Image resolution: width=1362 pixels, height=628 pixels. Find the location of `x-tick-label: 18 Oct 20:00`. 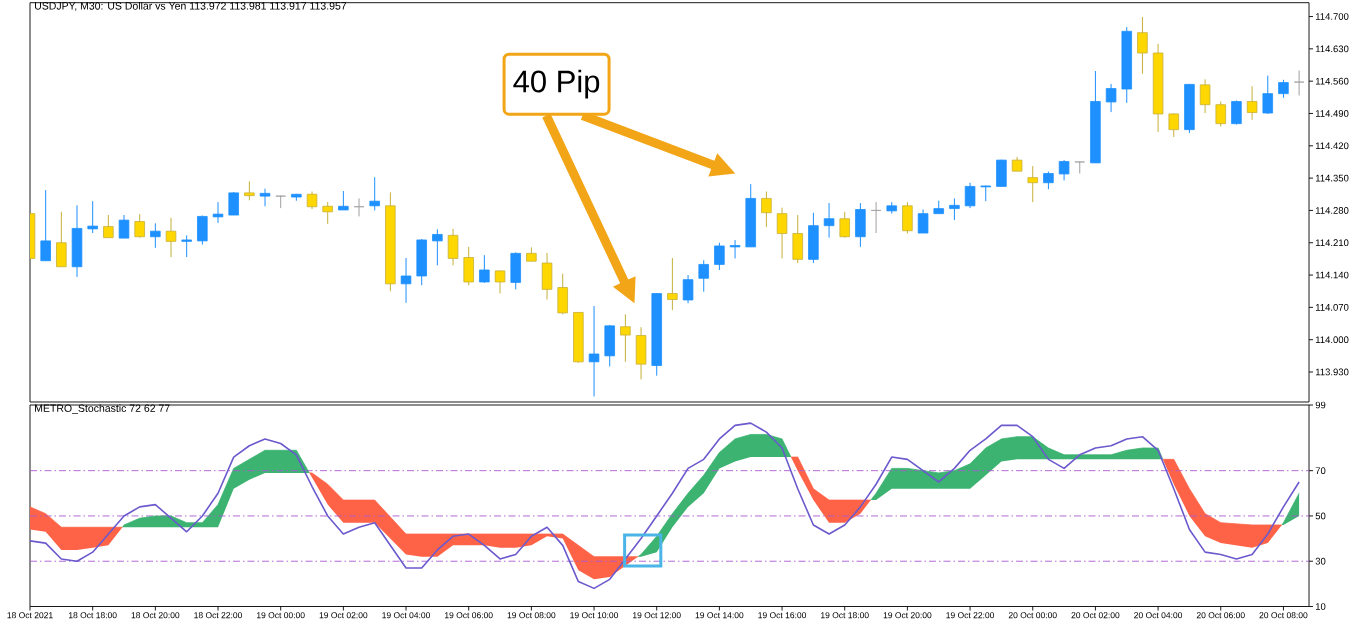

x-tick-label: 18 Oct 20:00 is located at coordinates (155, 615).